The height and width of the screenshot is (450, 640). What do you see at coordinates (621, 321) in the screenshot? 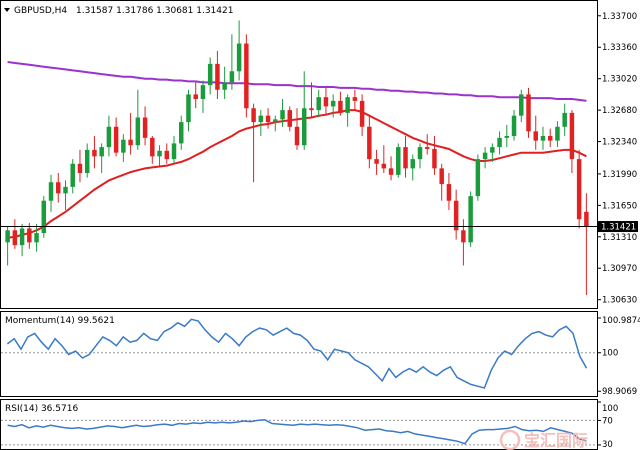
I see `momentum-tick-label-0: 100.9874` at bounding box center [621, 321].